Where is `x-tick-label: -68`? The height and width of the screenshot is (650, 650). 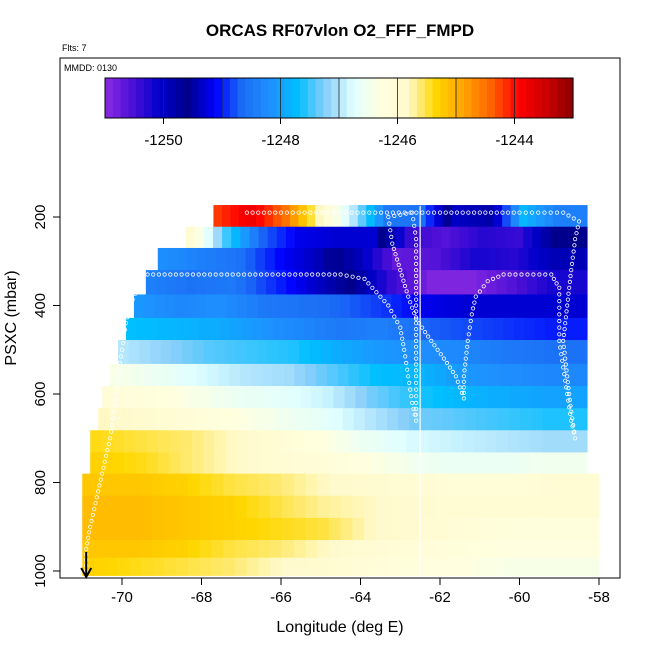
x-tick-label: -68 is located at coordinates (202, 597).